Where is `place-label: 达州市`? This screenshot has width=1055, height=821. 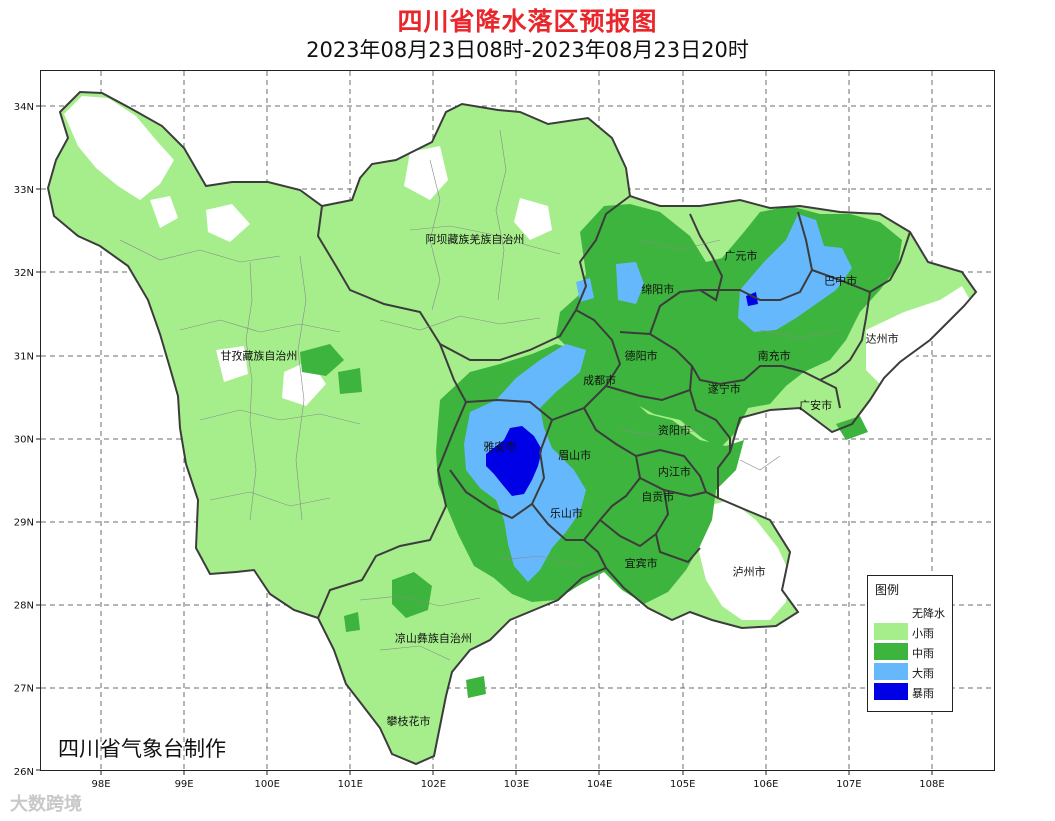 place-label: 达州市 is located at coordinates (882, 339).